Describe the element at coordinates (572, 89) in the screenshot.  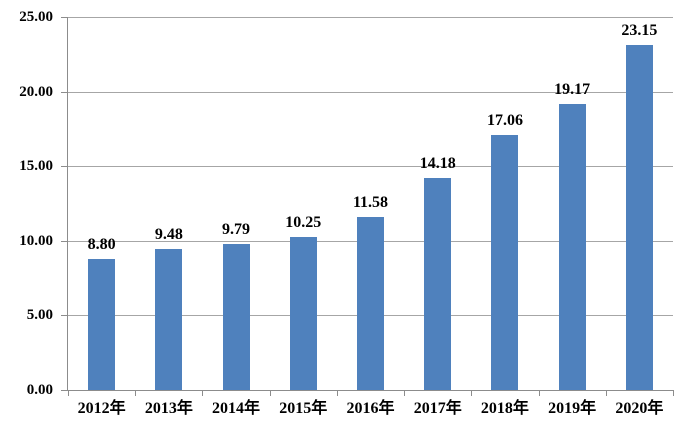
I see `bar-value-label: 19.17` at that location.